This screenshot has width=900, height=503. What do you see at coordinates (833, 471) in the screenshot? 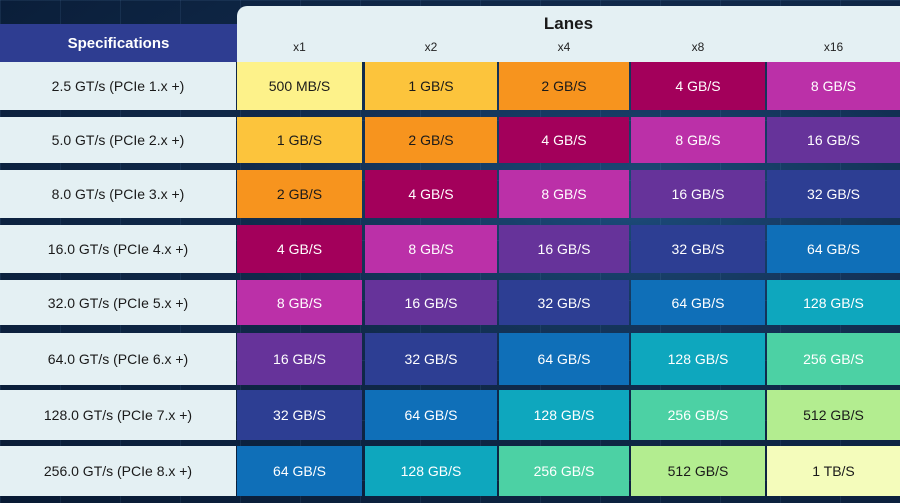
I see `bandwidth-cell: 1 TB/S` at bounding box center [833, 471].